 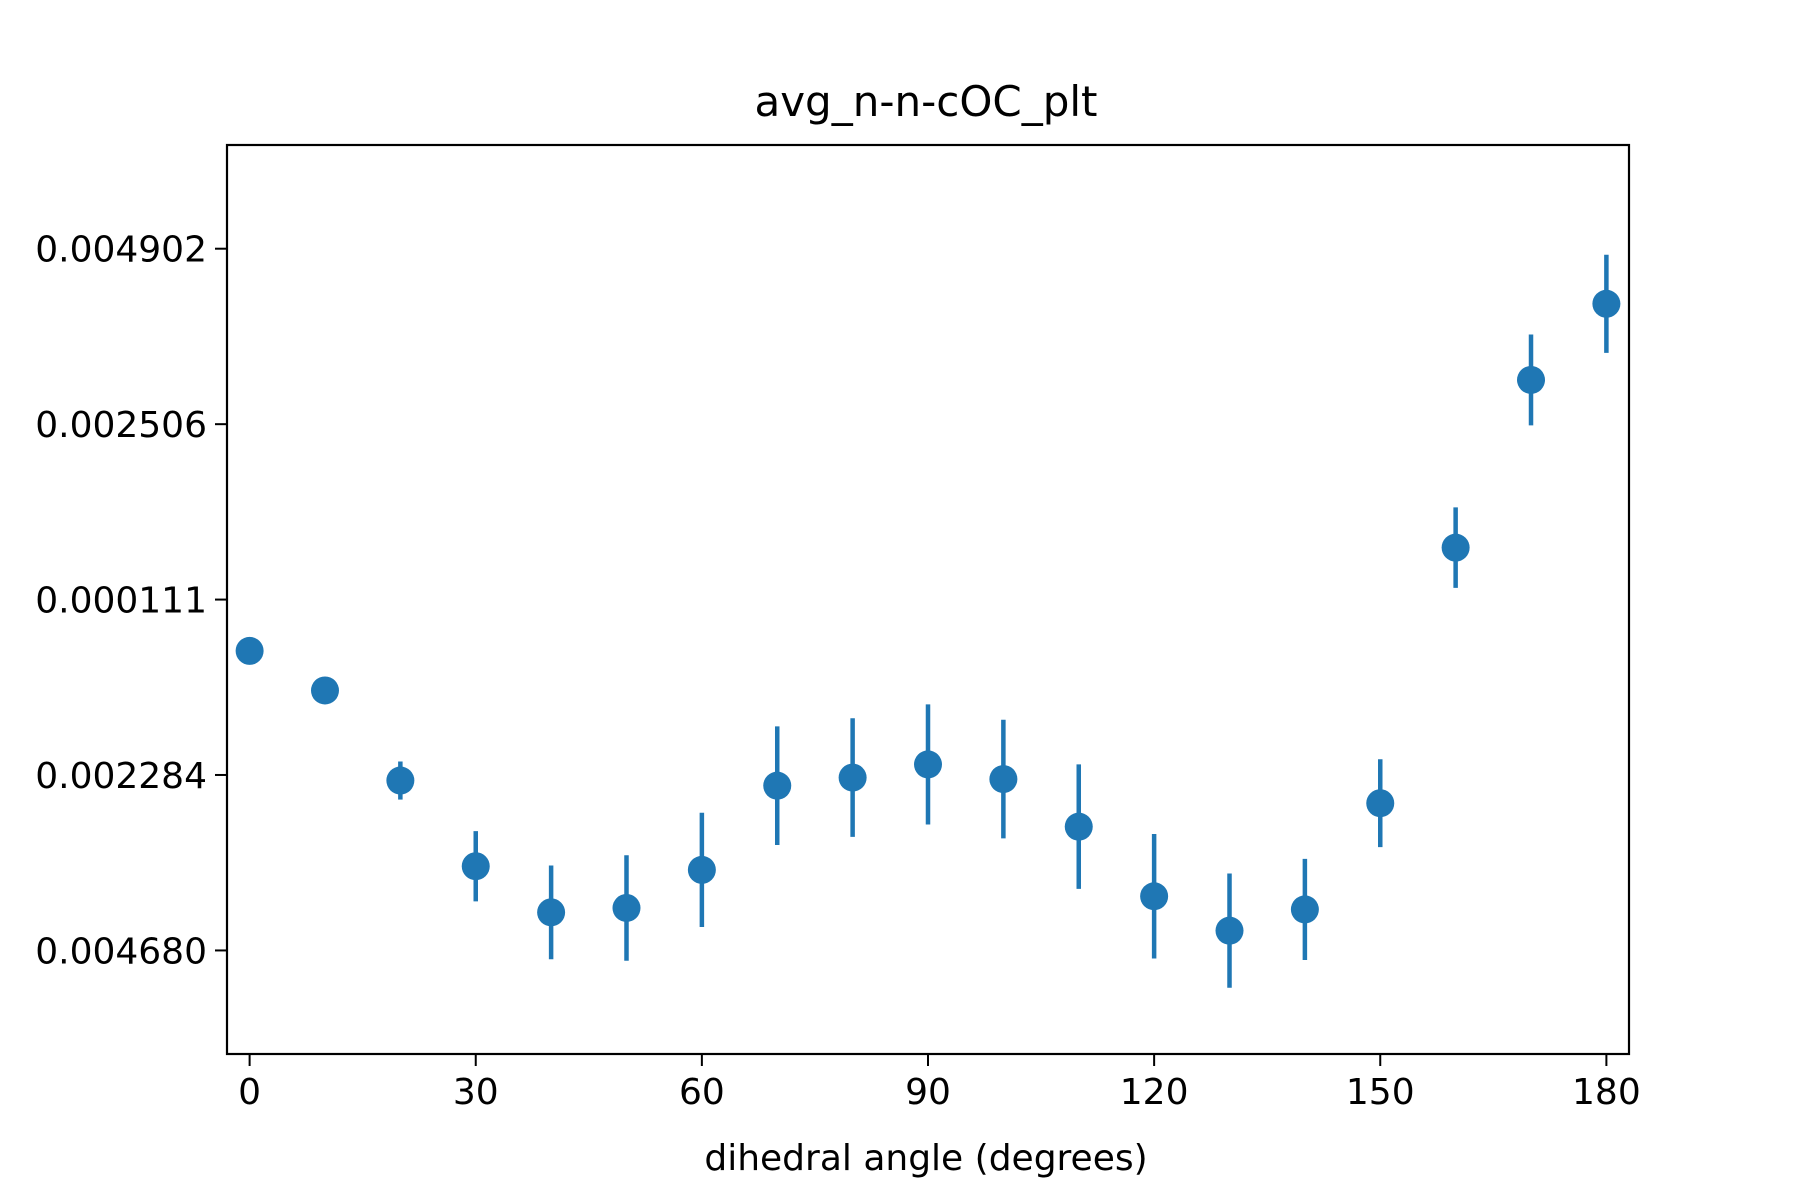 What do you see at coordinates (249, 1092) in the screenshot?
I see `x-tick-label: 0` at bounding box center [249, 1092].